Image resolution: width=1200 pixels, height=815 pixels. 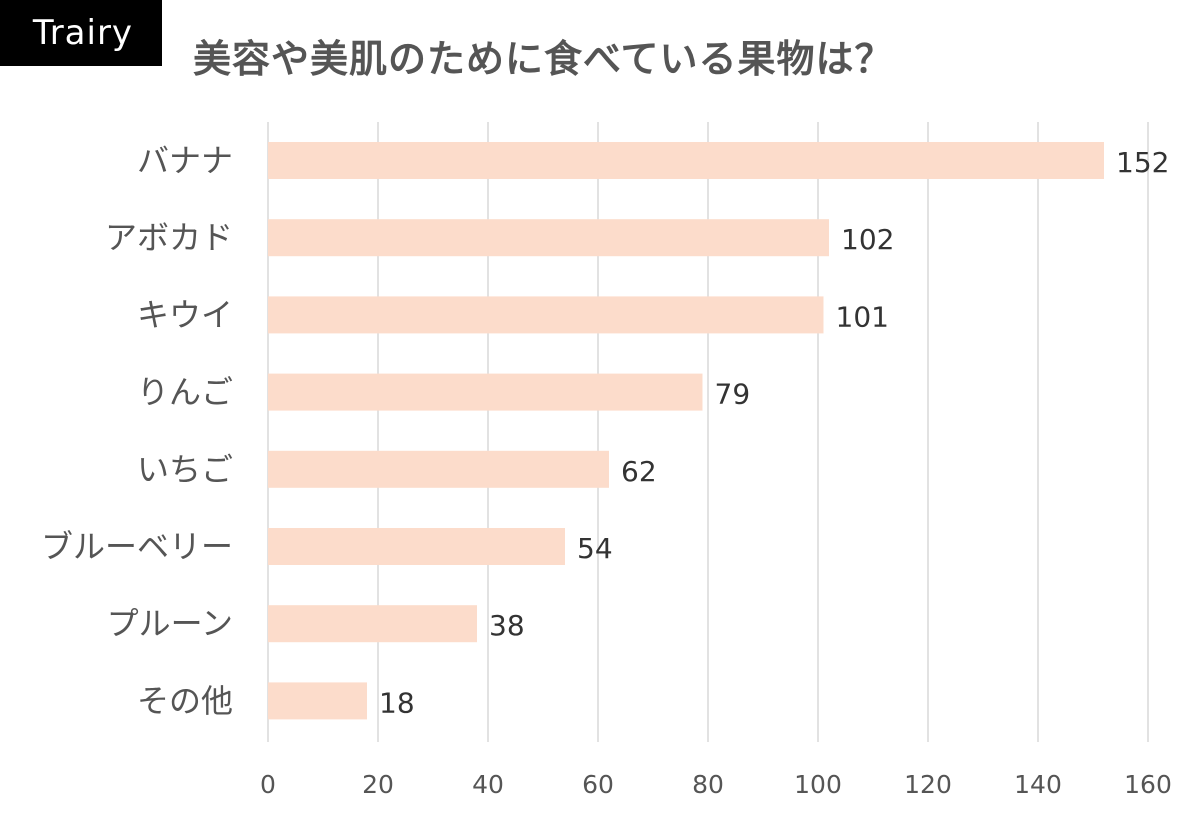 What do you see at coordinates (862, 316) in the screenshot?
I see `data-label: 101` at bounding box center [862, 316].